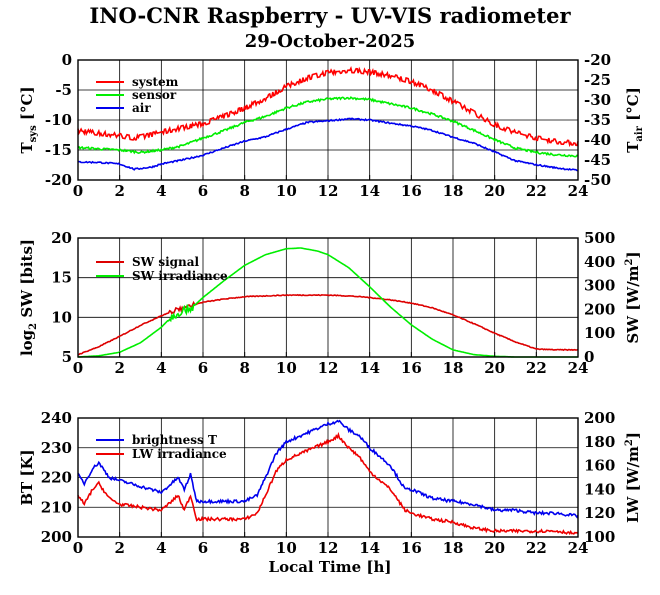 The height and width of the screenshot is (595, 660). I want to click on y-right-tick-label: 0, so click(589, 357).